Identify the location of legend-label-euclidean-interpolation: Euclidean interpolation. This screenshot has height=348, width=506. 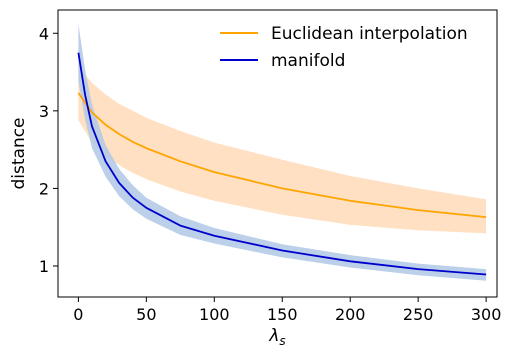
(369, 34).